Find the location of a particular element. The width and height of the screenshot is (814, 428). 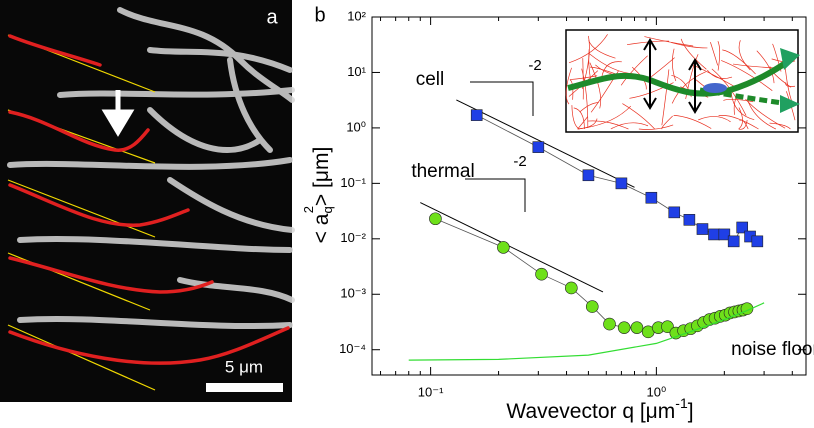

y-label-sup: 2 is located at coordinates (308, 209).